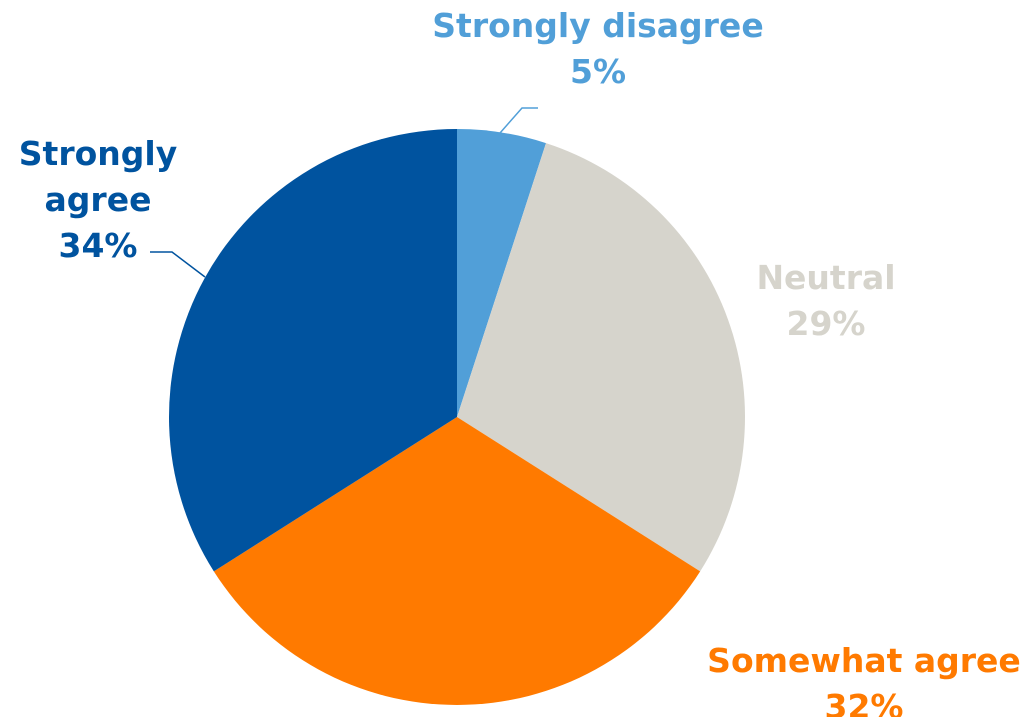  I want to click on pie-slice-strongly-disagree, so click(501, 273).